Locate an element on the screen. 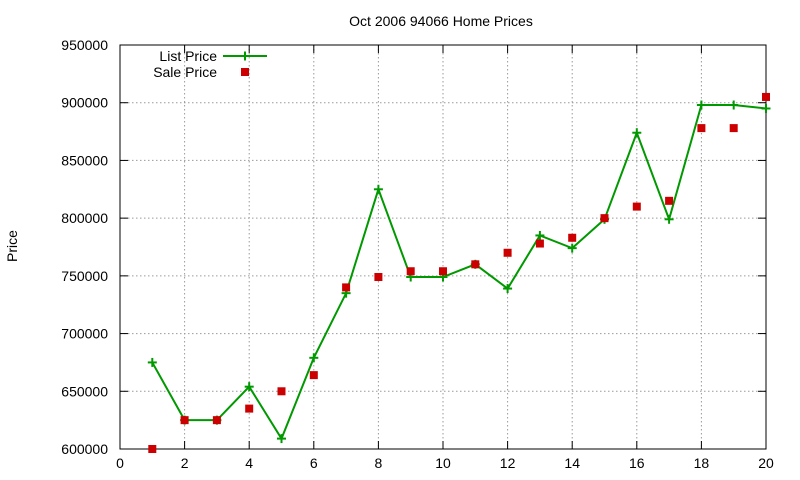 The width and height of the screenshot is (800, 480). x-tick-label: 14 is located at coordinates (572, 463).